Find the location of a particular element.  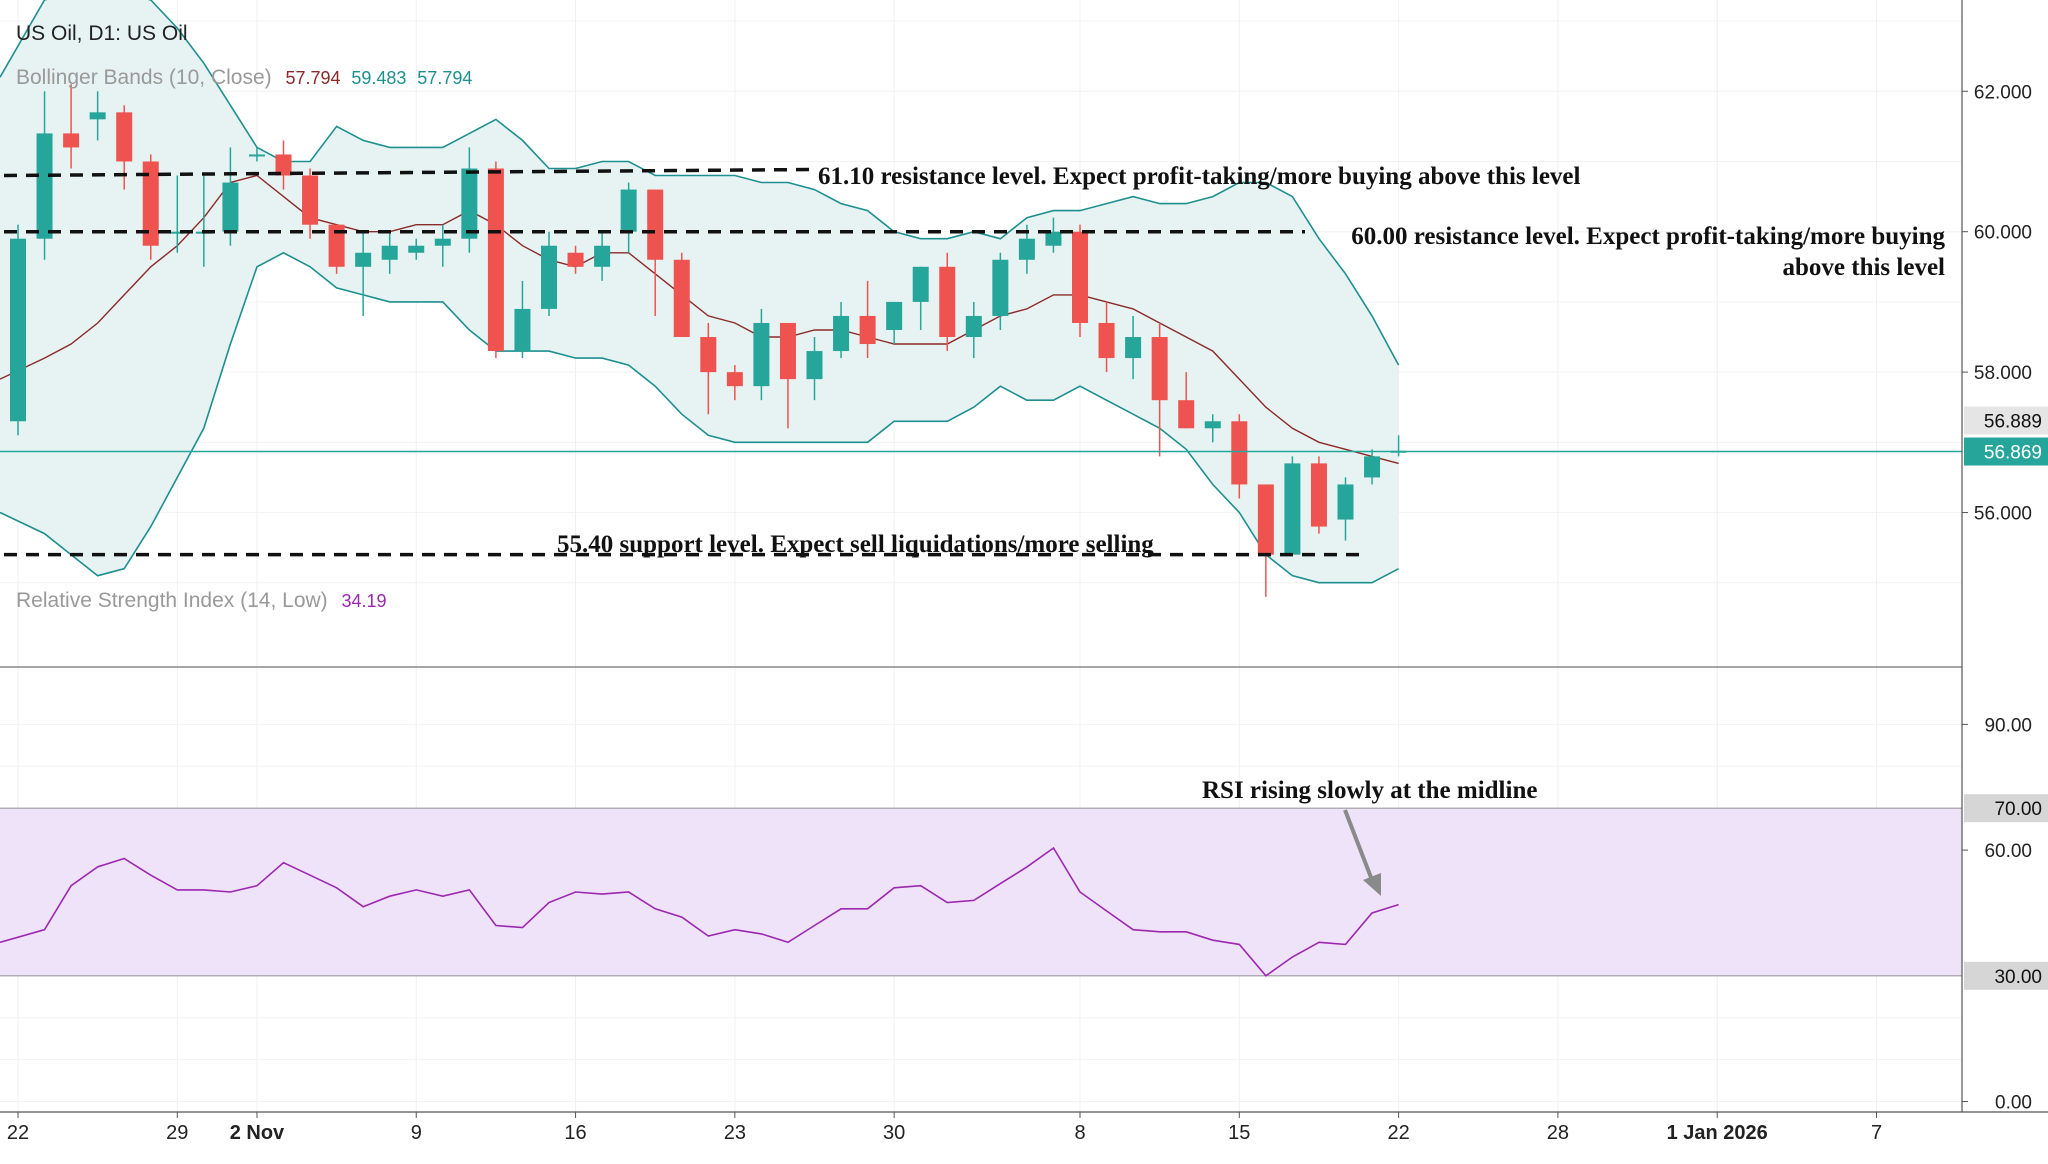

time-tick-label: 30 is located at coordinates (894, 1133).